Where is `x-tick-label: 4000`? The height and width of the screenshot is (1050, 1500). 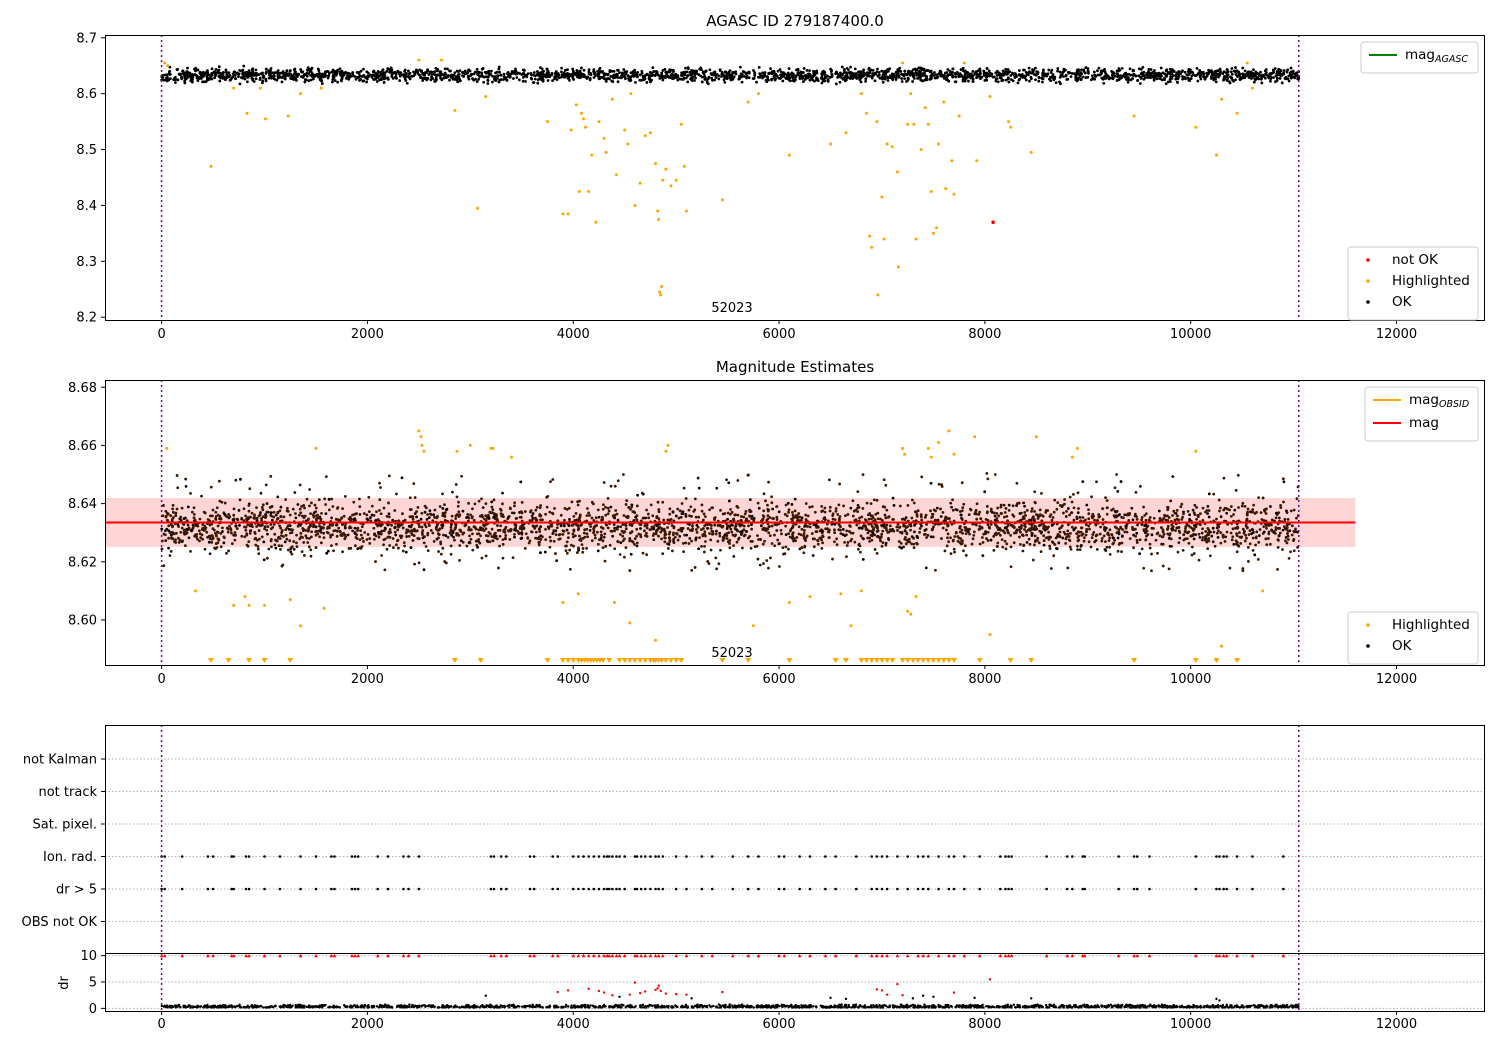
x-tick-label: 4000 is located at coordinates (573, 334).